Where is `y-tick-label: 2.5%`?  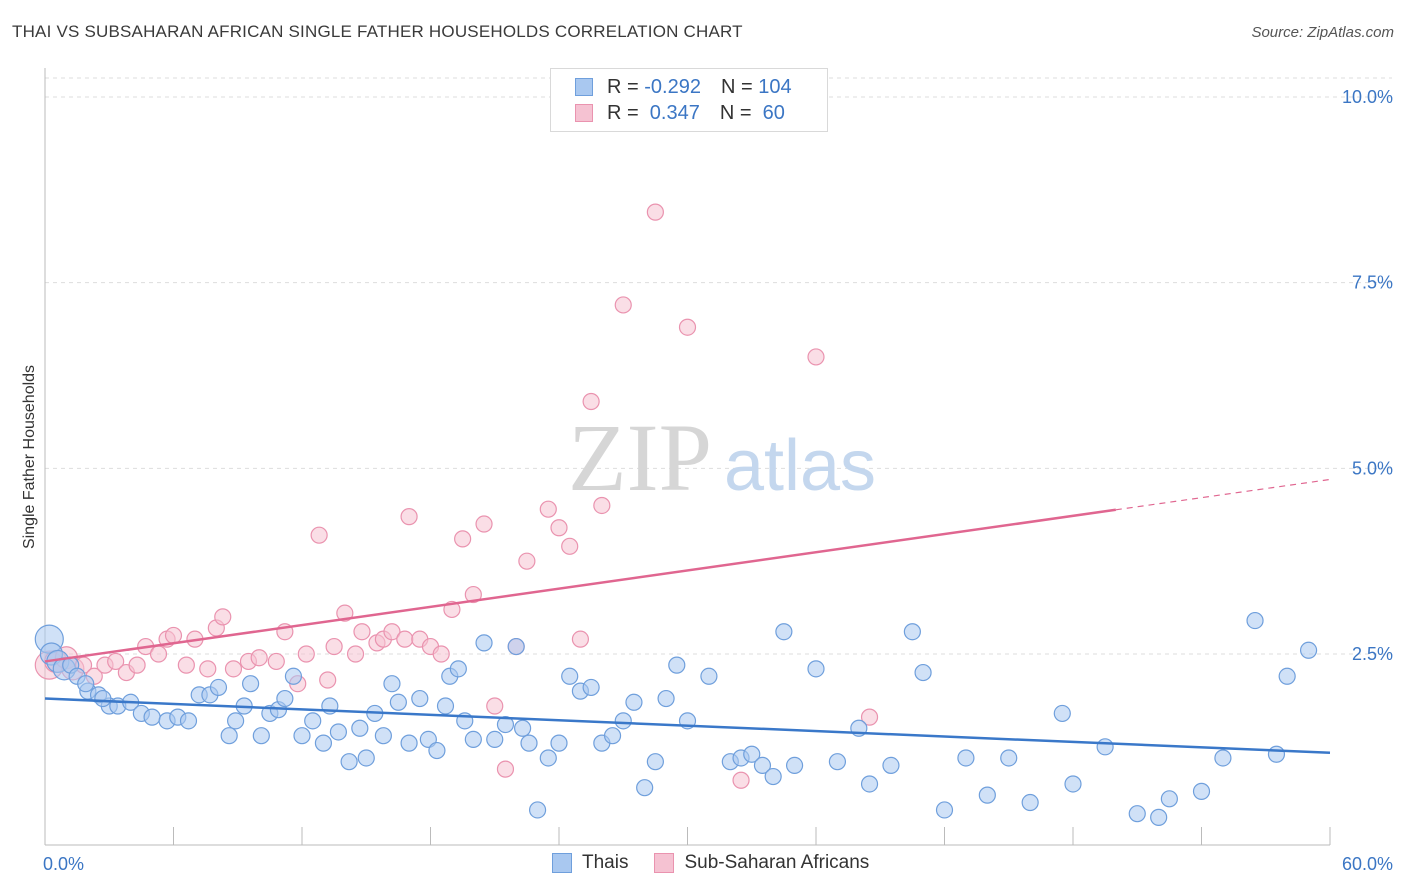
y-tick-label: 2.5% is located at coordinates (1372, 654).